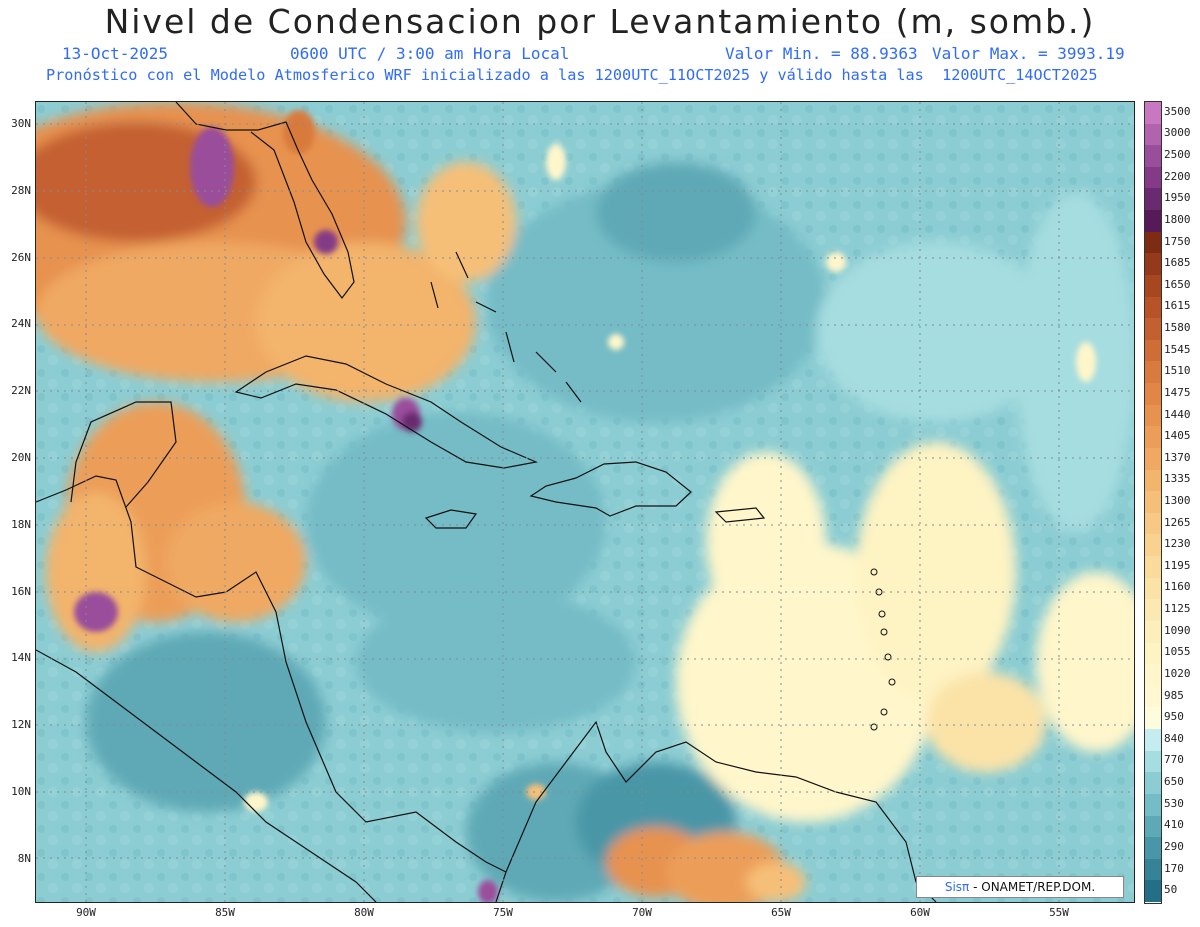 This screenshot has width=1200, height=927. I want to click on lon-tick-label: 70W, so click(642, 912).